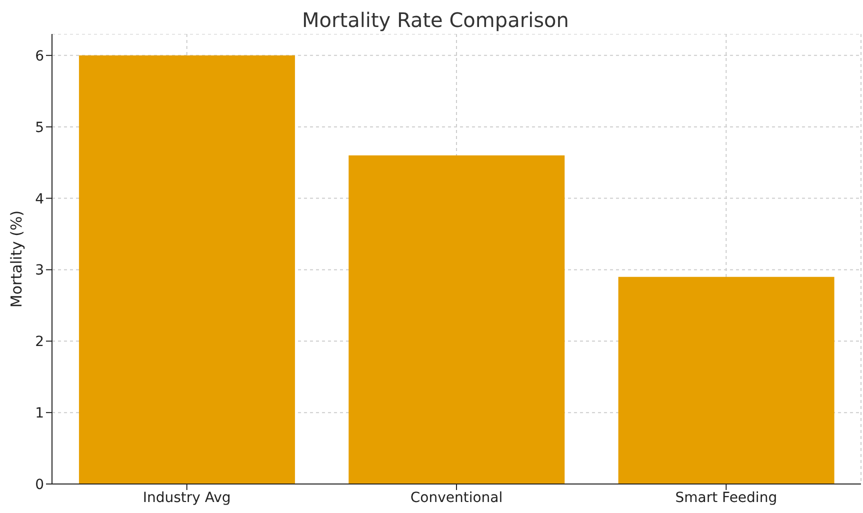 This screenshot has width=863, height=513. What do you see at coordinates (726, 498) in the screenshot?
I see `x-tick-label: Smart Feeding` at bounding box center [726, 498].